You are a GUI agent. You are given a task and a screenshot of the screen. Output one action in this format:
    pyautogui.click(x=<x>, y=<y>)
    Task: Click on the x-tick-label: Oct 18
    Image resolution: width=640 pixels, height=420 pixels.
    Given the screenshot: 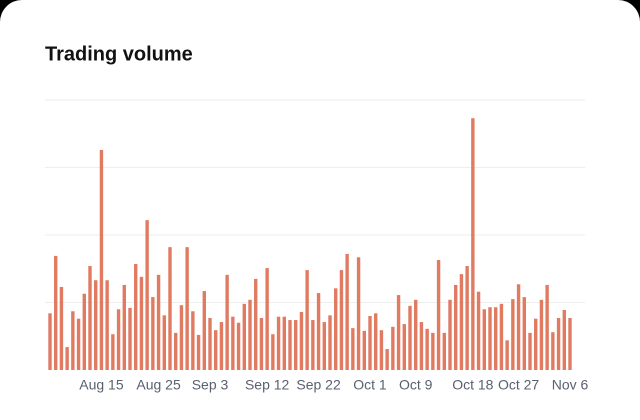 What is the action you would take?
    pyautogui.click(x=472, y=385)
    